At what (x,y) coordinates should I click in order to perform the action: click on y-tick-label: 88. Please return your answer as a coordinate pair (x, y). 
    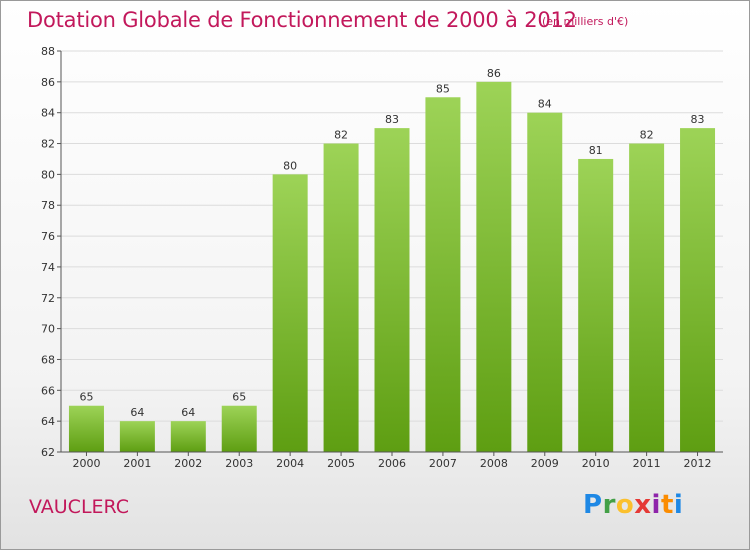
    Looking at the image, I should click on (48, 51).